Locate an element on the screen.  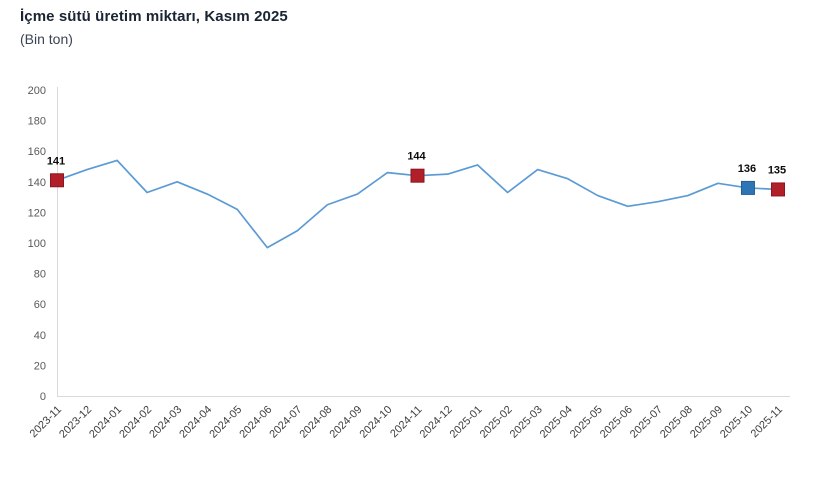
y-axis-tick-label: 200 is located at coordinates (37, 91).